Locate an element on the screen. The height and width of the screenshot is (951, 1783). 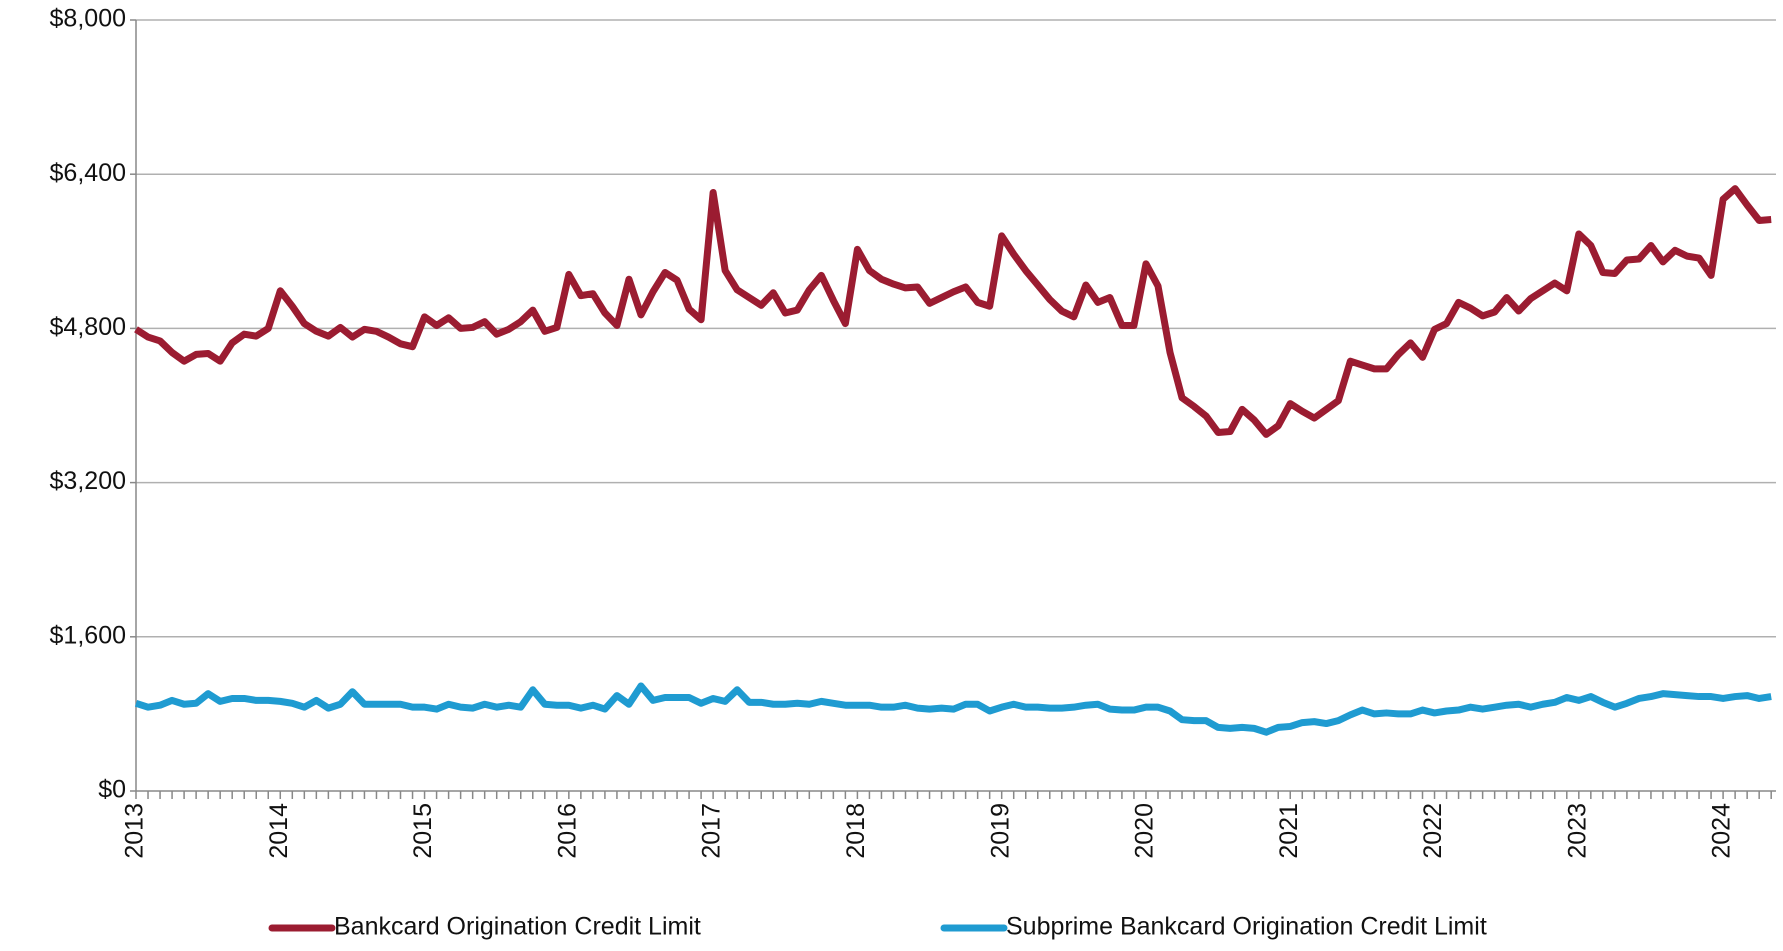
x-tick-label: 2014 is located at coordinates (279, 831).